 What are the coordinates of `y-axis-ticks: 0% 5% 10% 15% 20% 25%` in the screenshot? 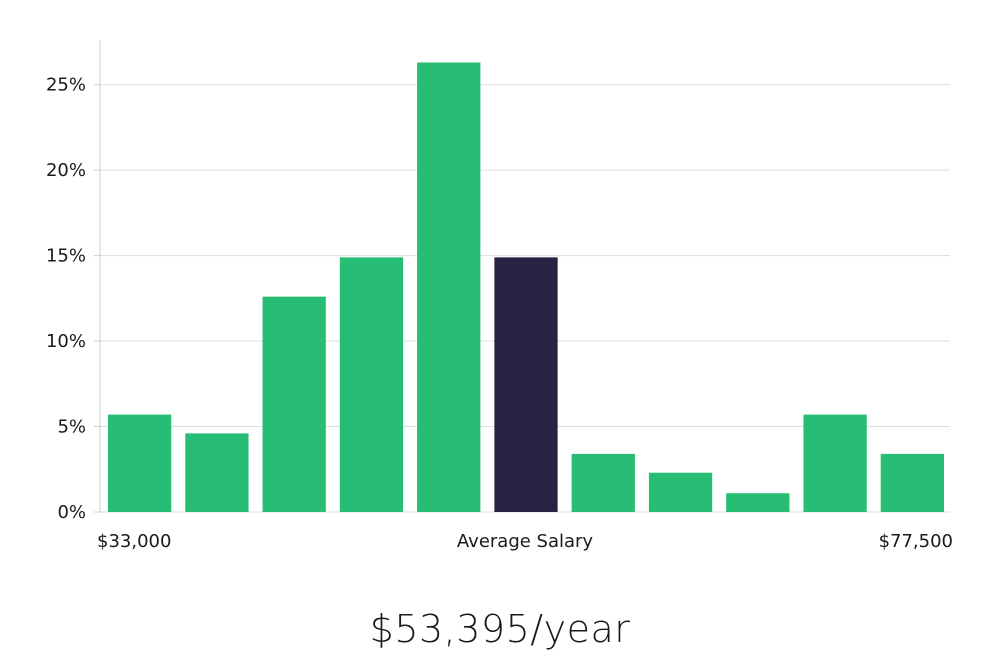 It's located at (73, 299).